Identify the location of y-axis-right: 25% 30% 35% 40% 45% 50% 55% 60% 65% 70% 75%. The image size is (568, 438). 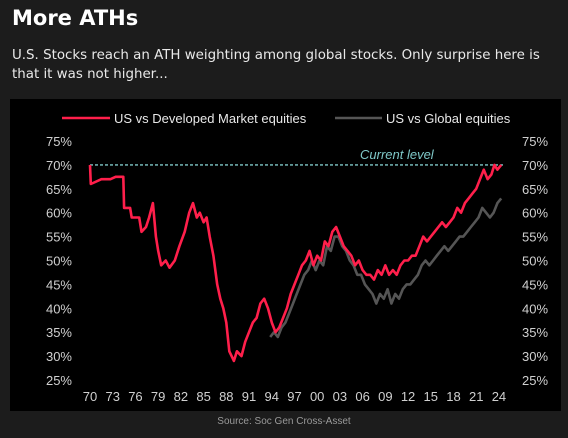
(535, 261).